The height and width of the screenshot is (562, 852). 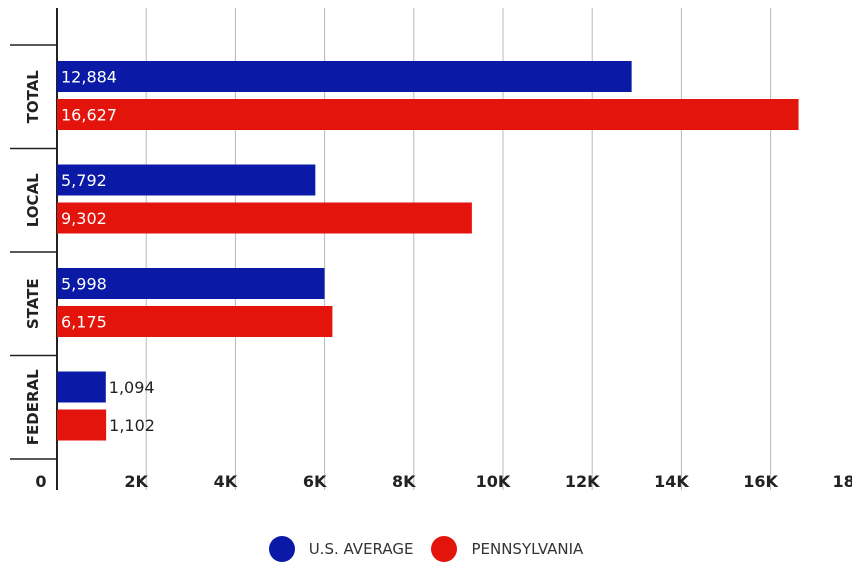 What do you see at coordinates (84, 218) in the screenshot?
I see `bar-value-label: 9,302` at bounding box center [84, 218].